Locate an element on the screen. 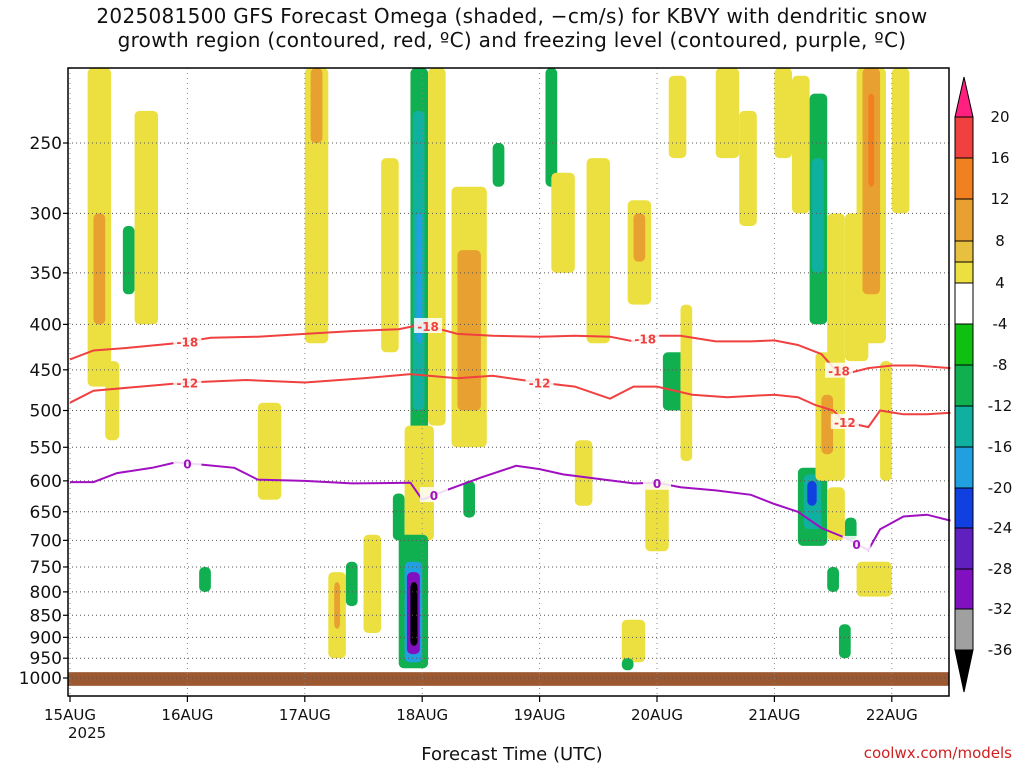  x-tick-label-16AUG: 16AUG is located at coordinates (187, 715).